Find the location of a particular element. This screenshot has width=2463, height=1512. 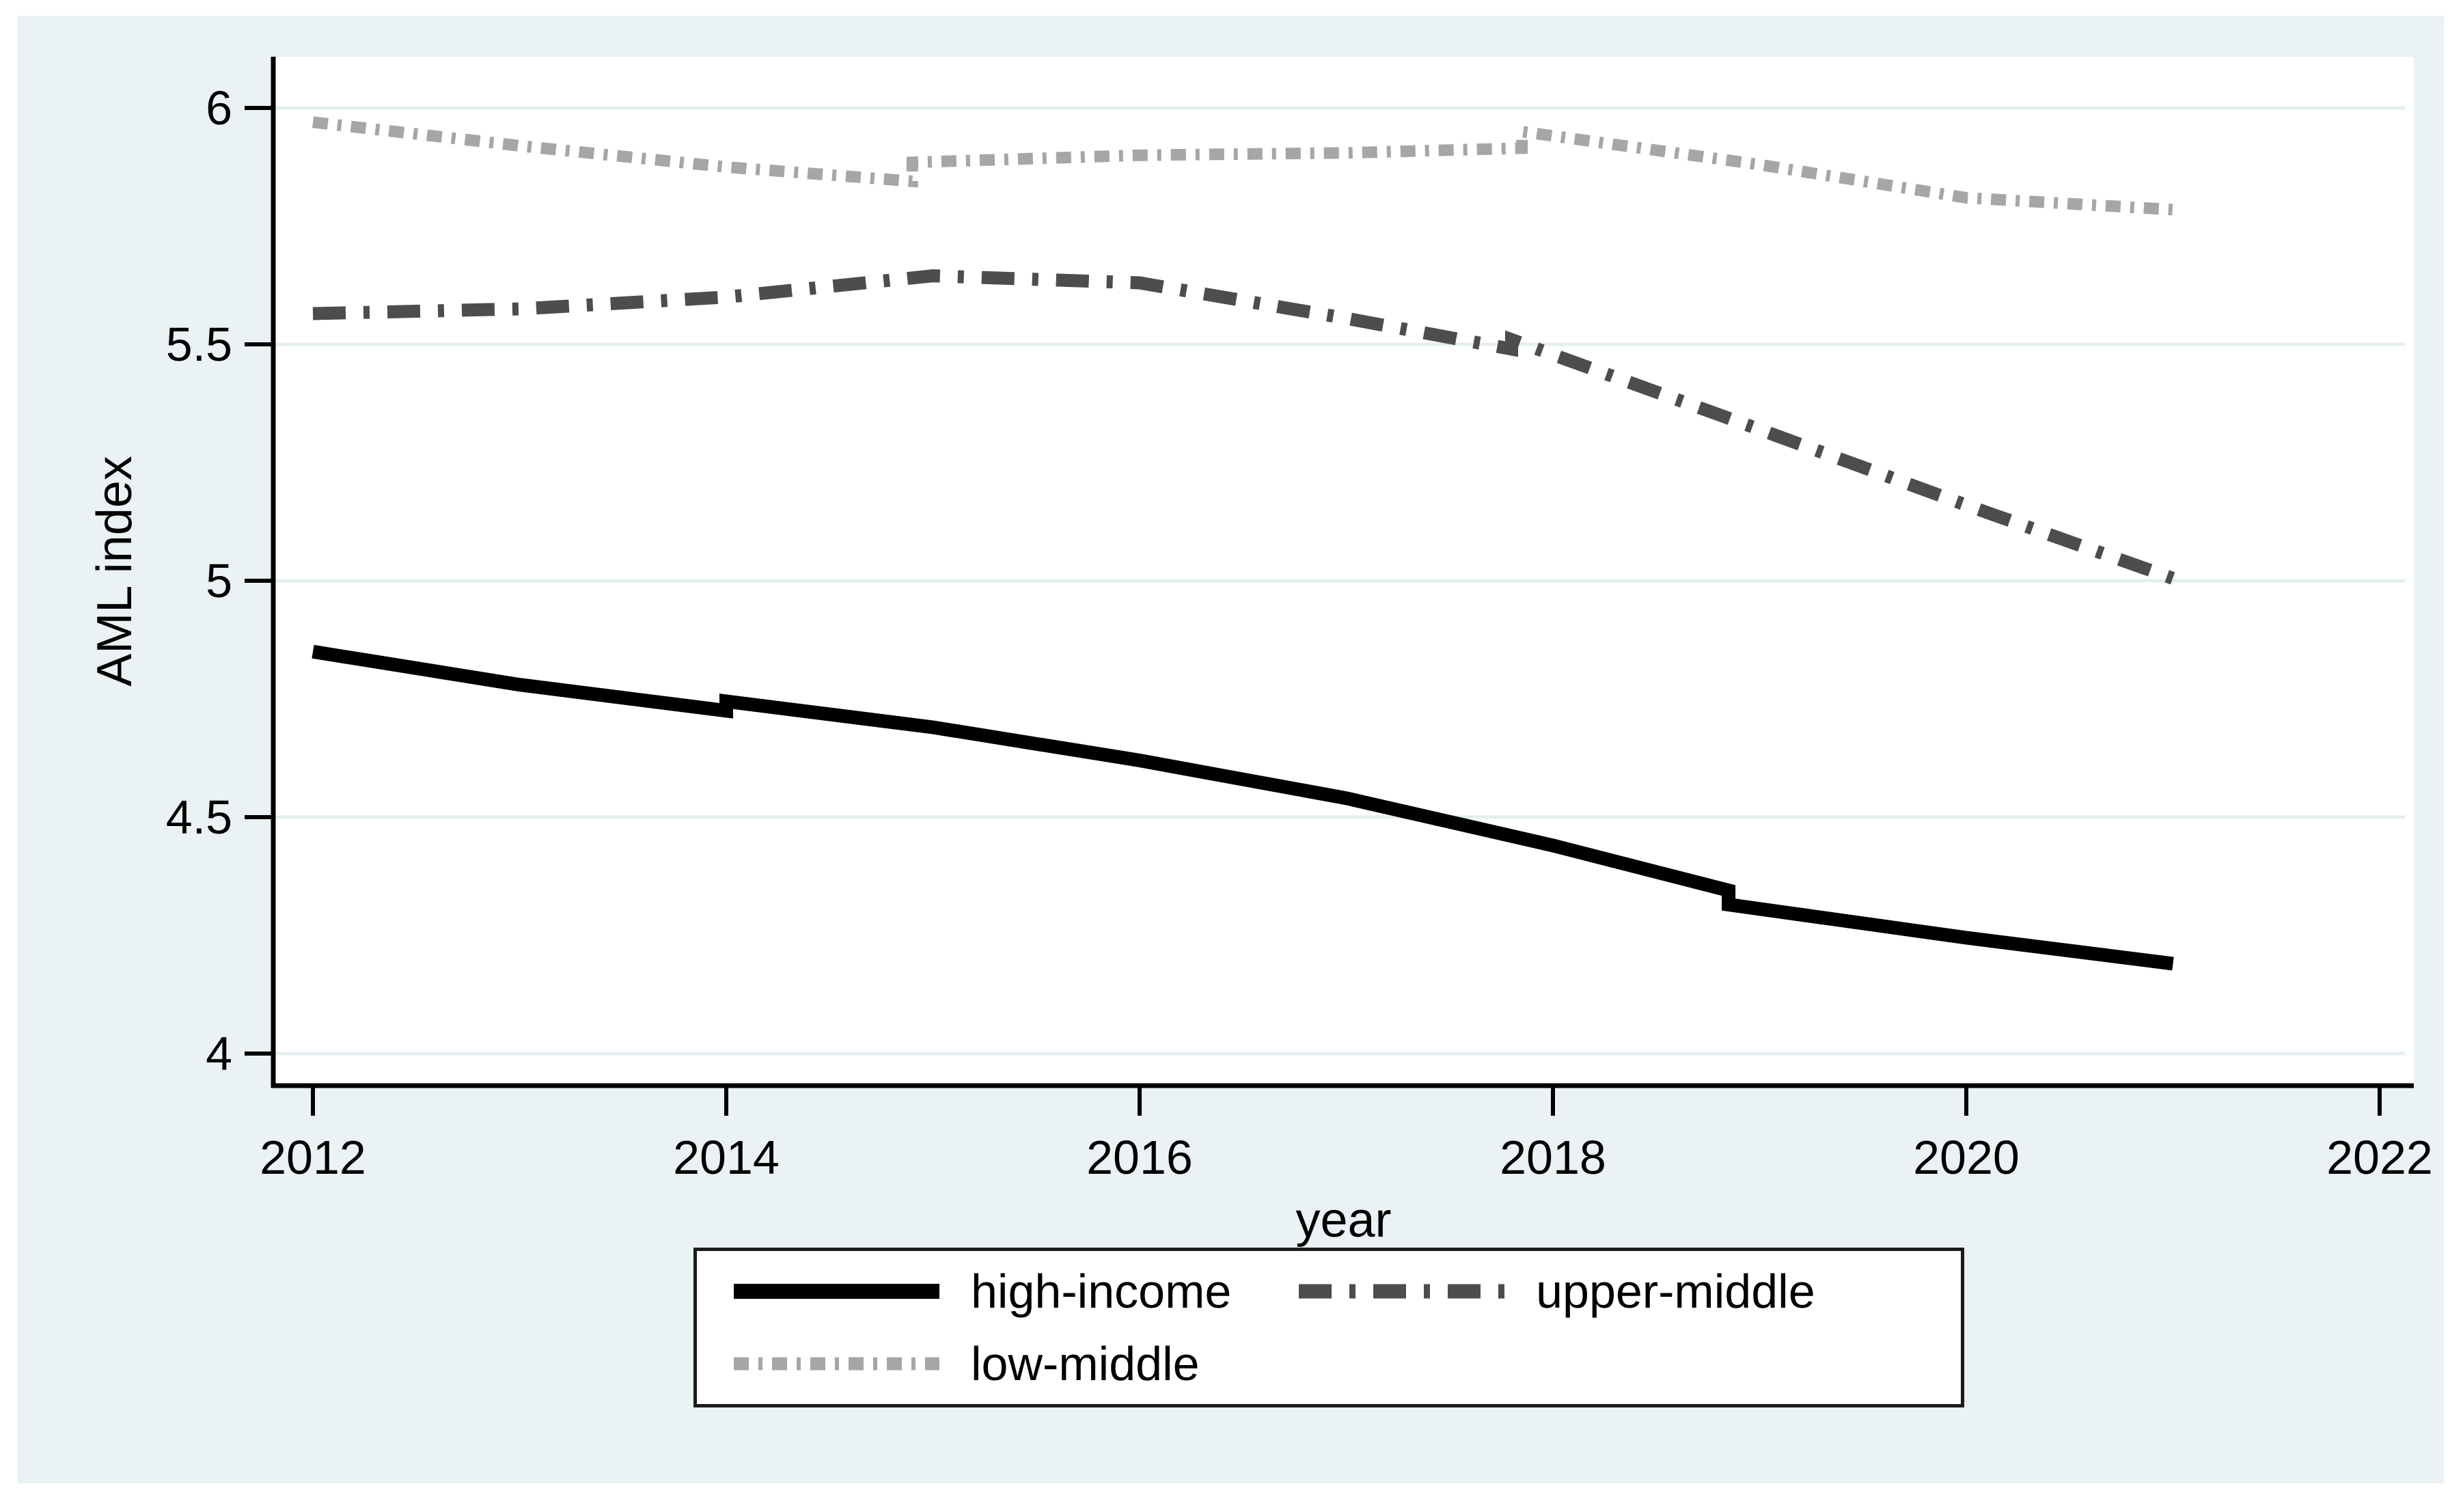

legend-item-low-middle: low-middle is located at coordinates (1015, 1363).